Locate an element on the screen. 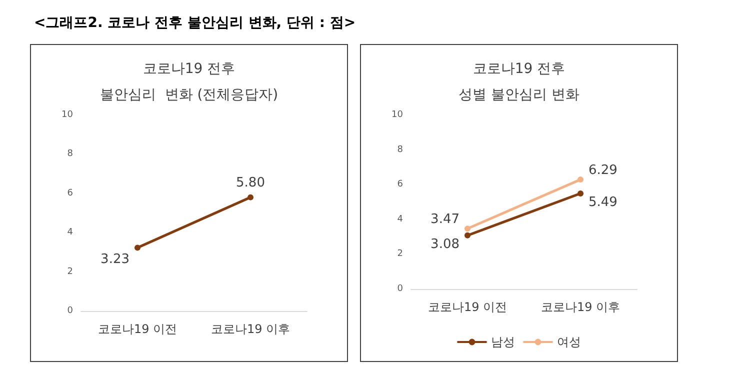 The height and width of the screenshot is (385, 745). data-label: 6.29 is located at coordinates (603, 170).